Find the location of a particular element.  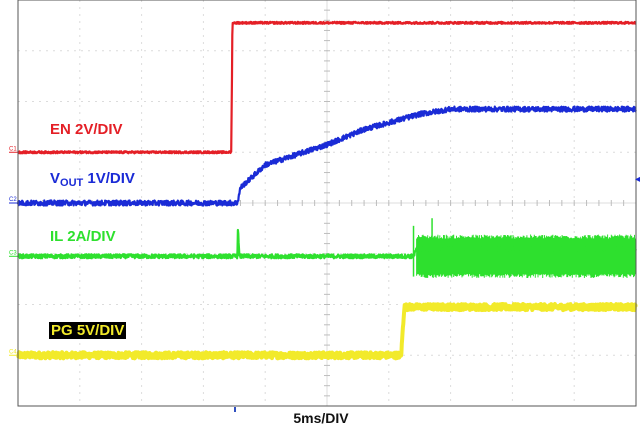

trigger-level-marker: ◂ is located at coordinates (637, 179).